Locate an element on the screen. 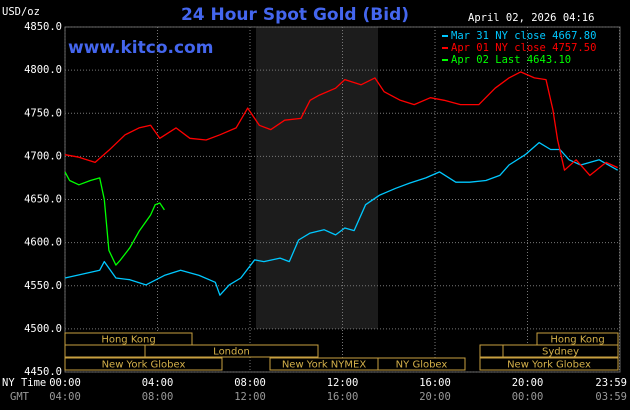 The height and width of the screenshot is (410, 630). y-axis-label: USD/oz is located at coordinates (21, 12).